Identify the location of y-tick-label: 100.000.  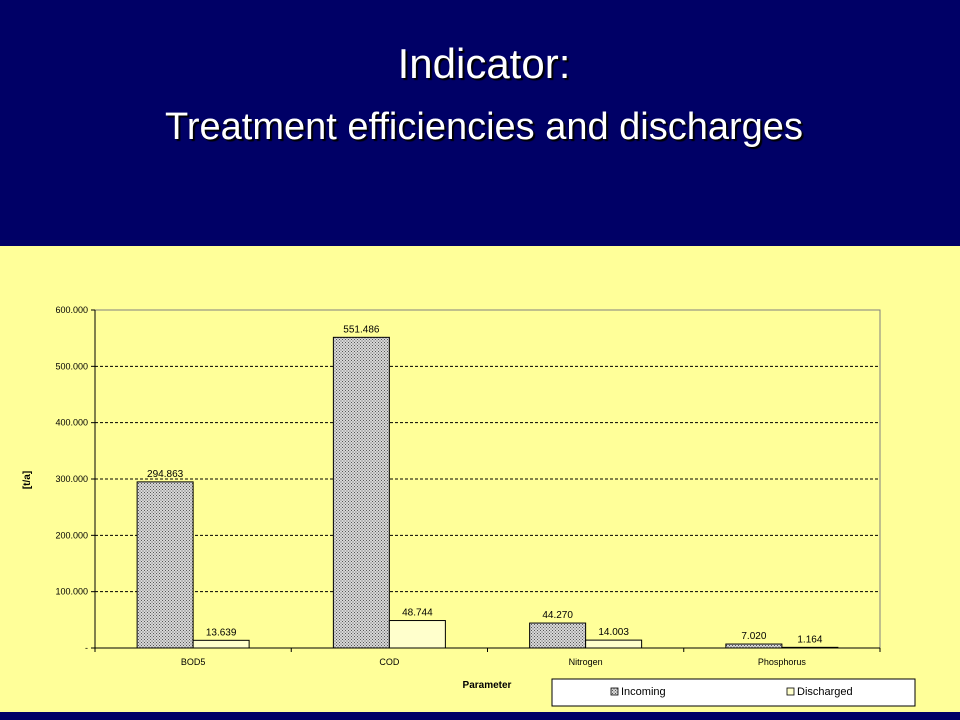
(71, 592).